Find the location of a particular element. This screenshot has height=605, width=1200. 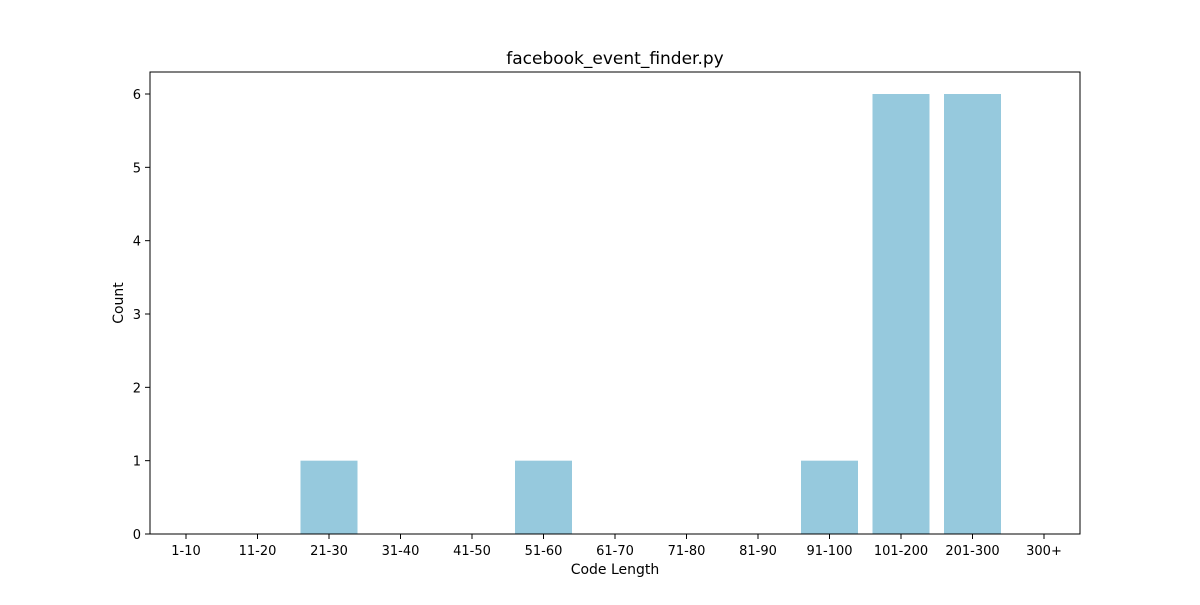

x-tick-label: 21-30 is located at coordinates (329, 551).